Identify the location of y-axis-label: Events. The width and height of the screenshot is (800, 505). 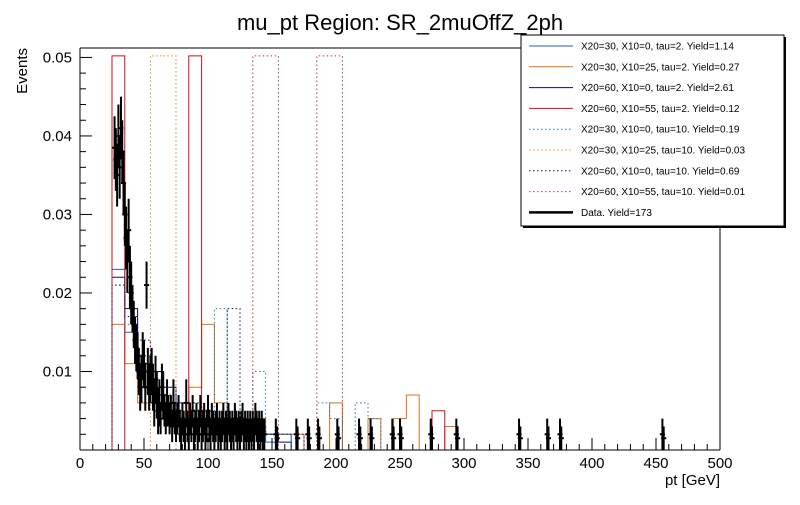
(22, 71).